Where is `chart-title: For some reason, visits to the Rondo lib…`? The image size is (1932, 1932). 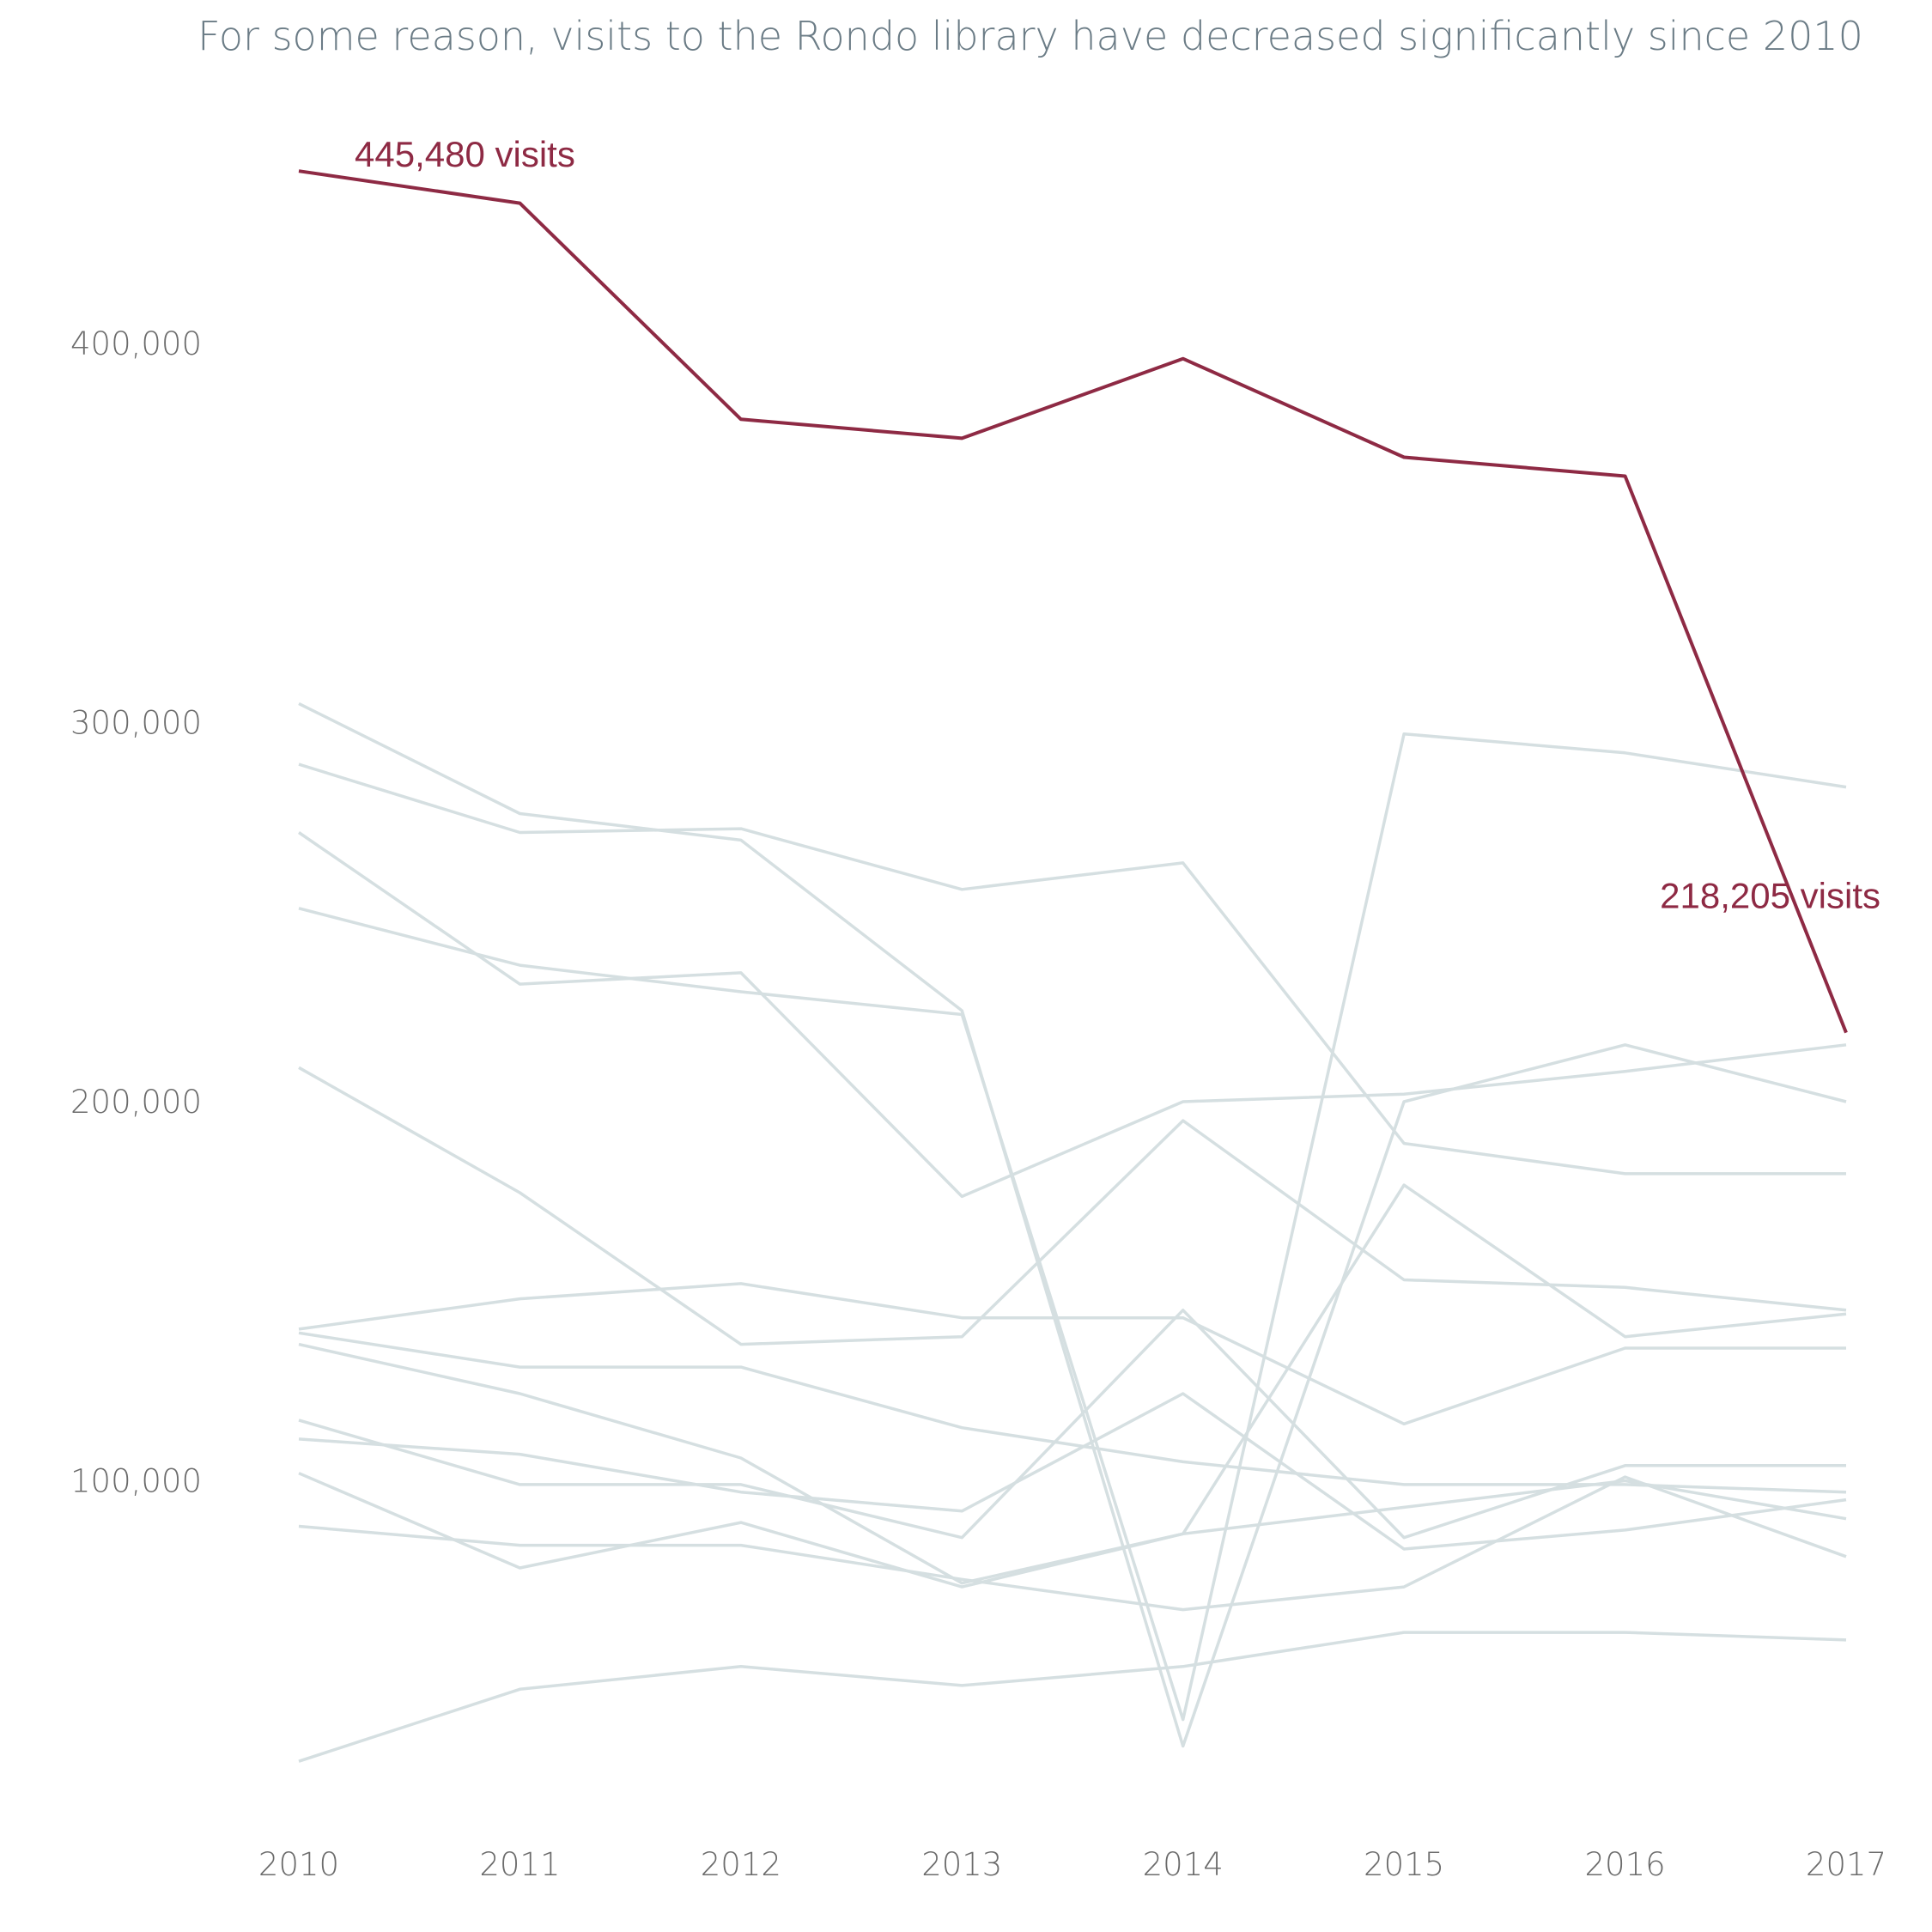
chart-title: For some reason, visits to the Rondo lib… is located at coordinates (1030, 36).